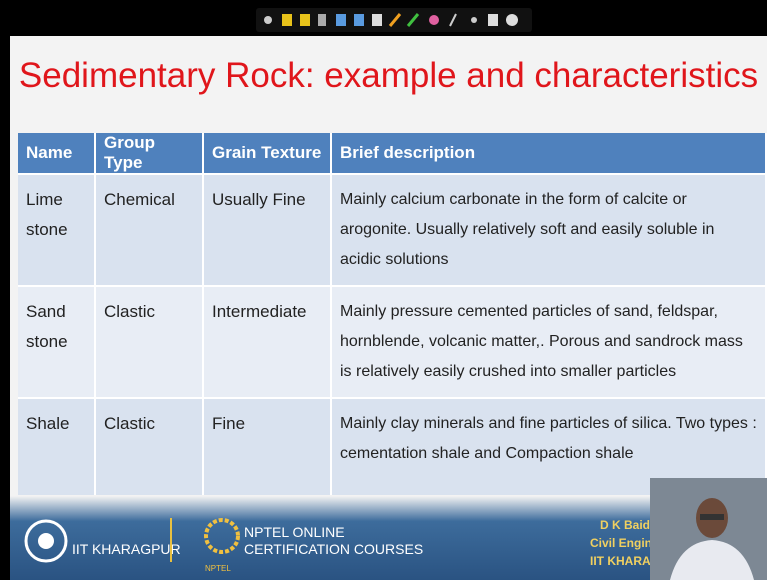 This screenshot has height=580, width=767. What do you see at coordinates (624, 543) in the screenshot?
I see `speaker-dept: Civil Engine` at bounding box center [624, 543].